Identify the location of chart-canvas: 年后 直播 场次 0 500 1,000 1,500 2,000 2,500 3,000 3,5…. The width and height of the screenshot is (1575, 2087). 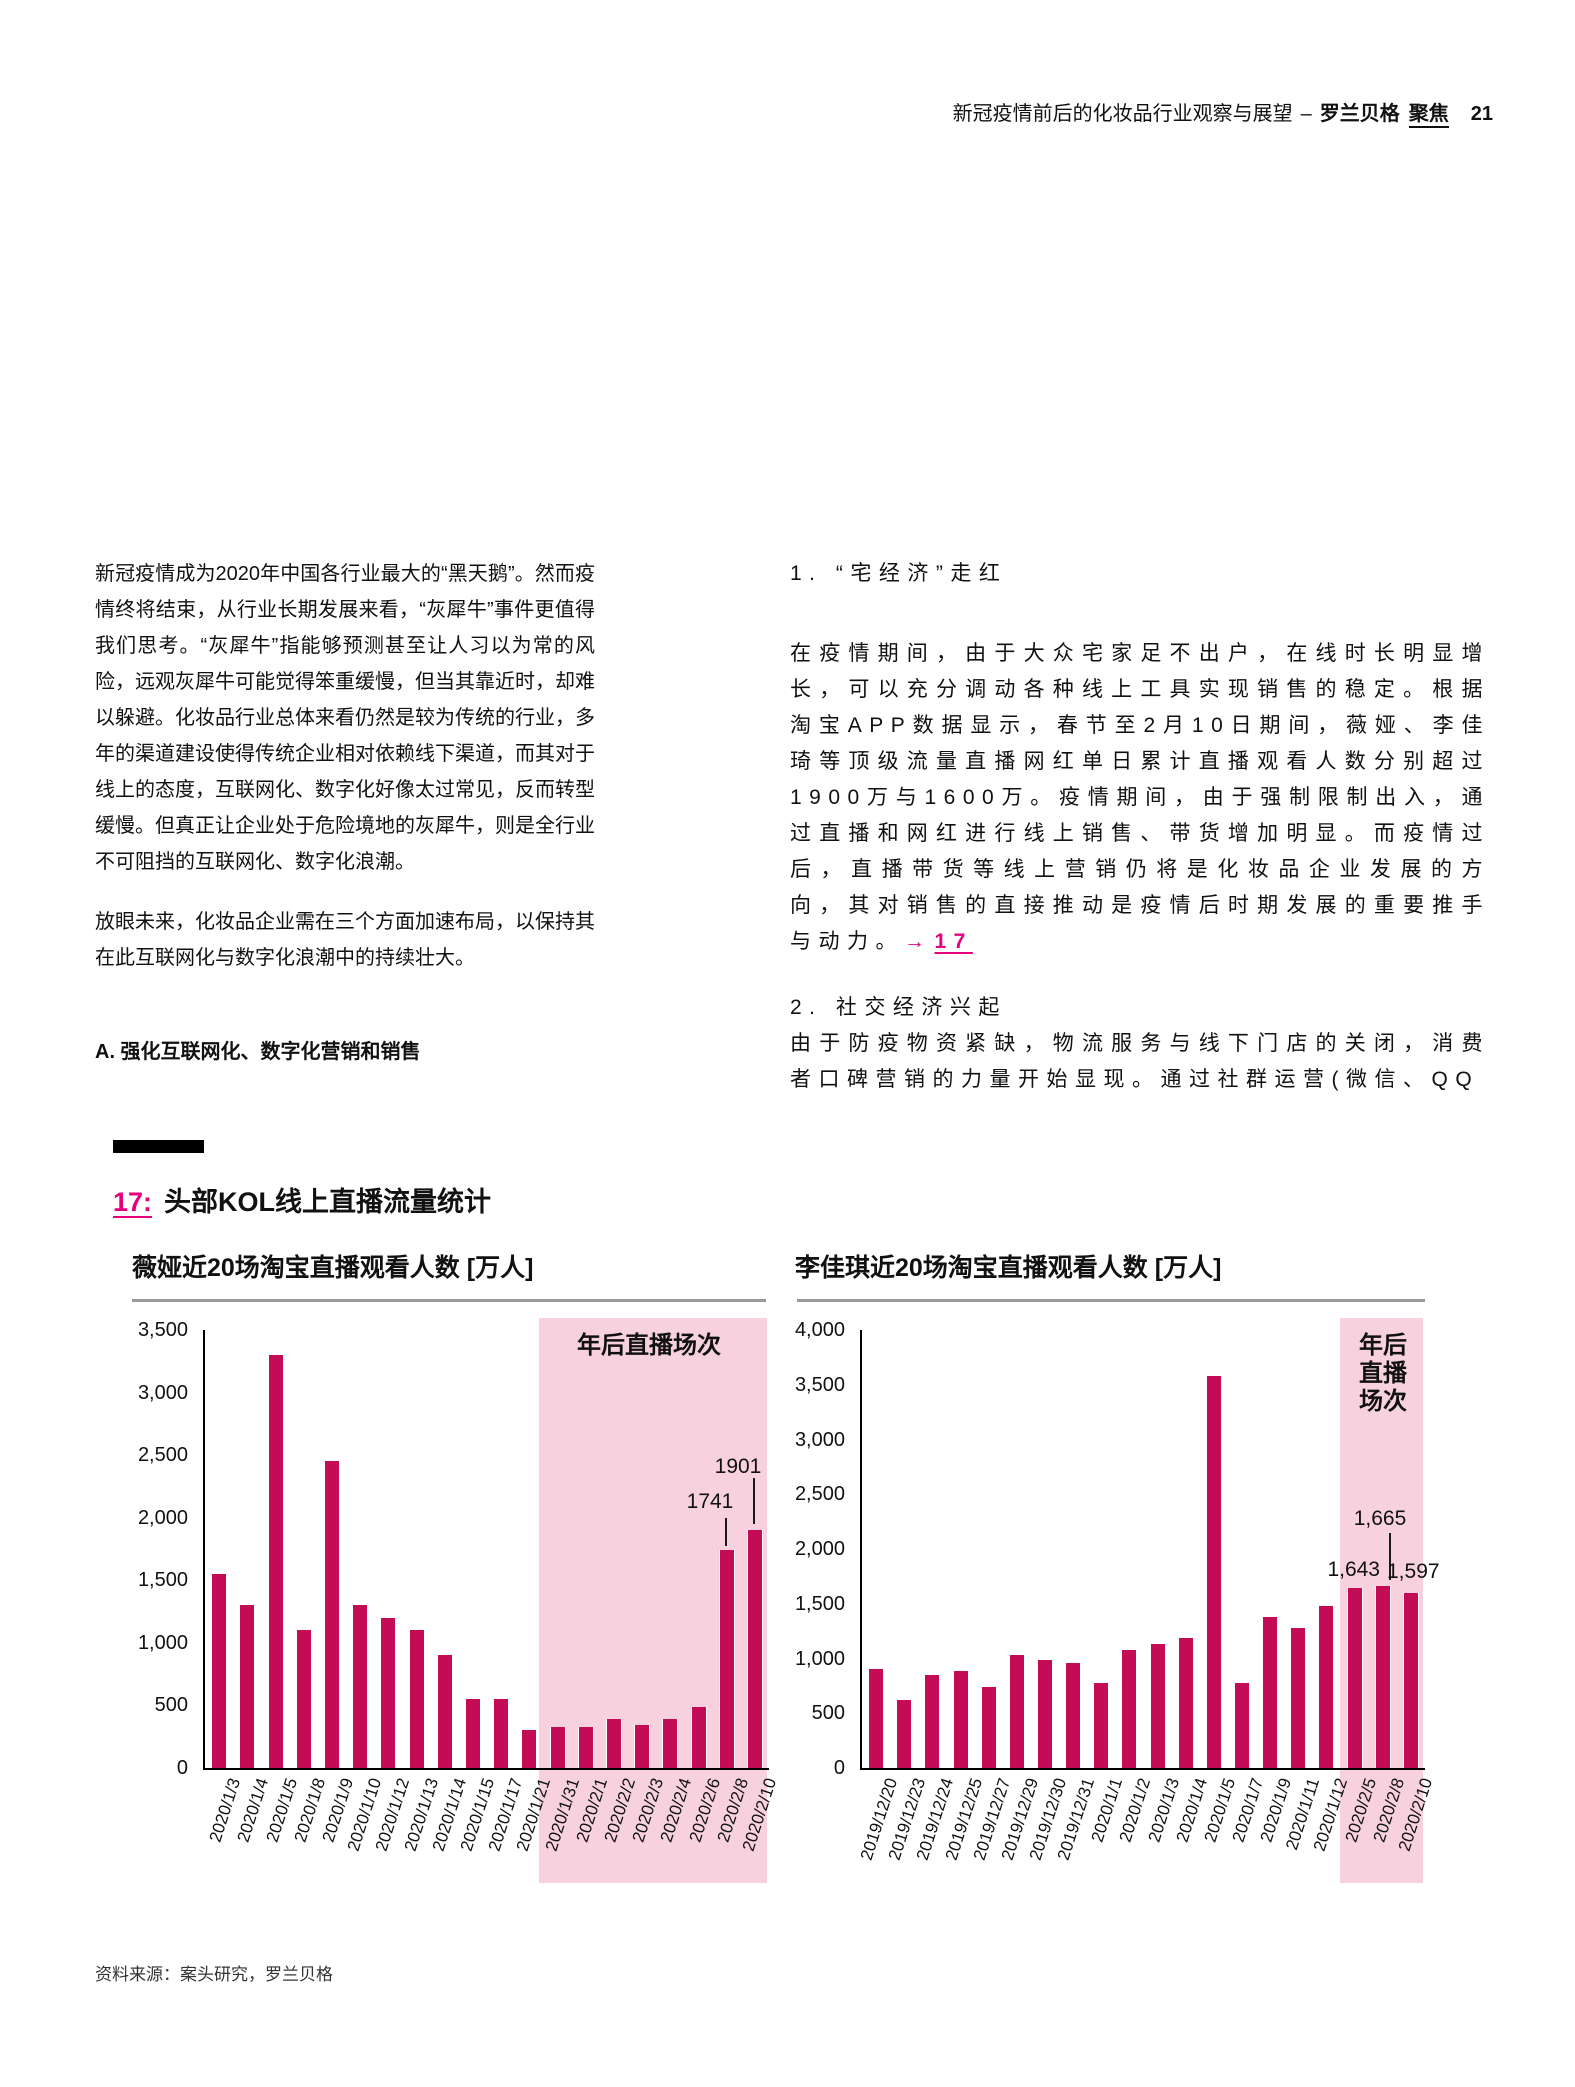
(1119, 1584).